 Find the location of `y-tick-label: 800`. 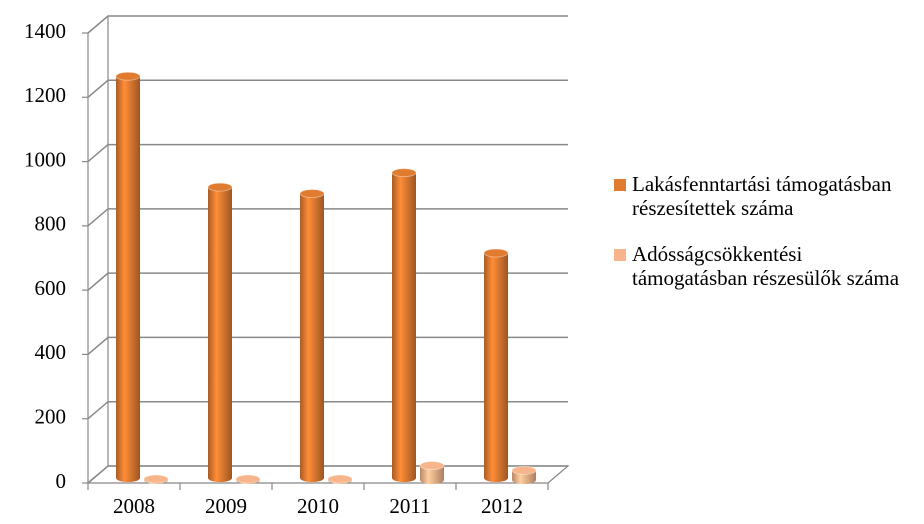

y-tick-label: 800 is located at coordinates (51, 224).